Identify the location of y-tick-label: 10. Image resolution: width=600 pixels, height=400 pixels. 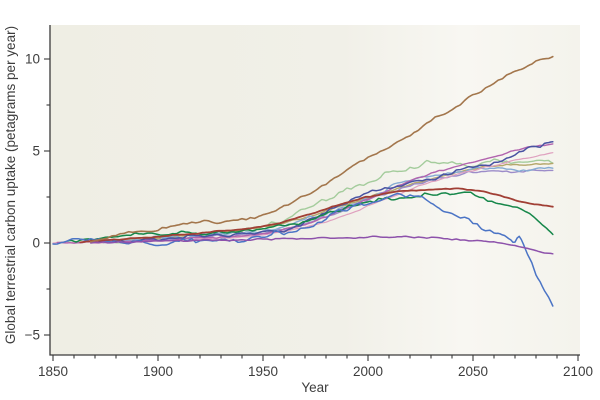
(32, 59).